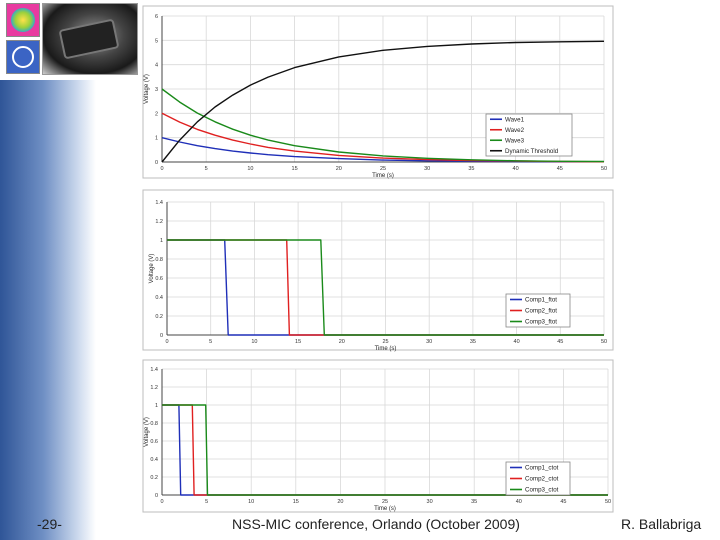  I want to click on y-tick-label: 4, so click(156, 66).